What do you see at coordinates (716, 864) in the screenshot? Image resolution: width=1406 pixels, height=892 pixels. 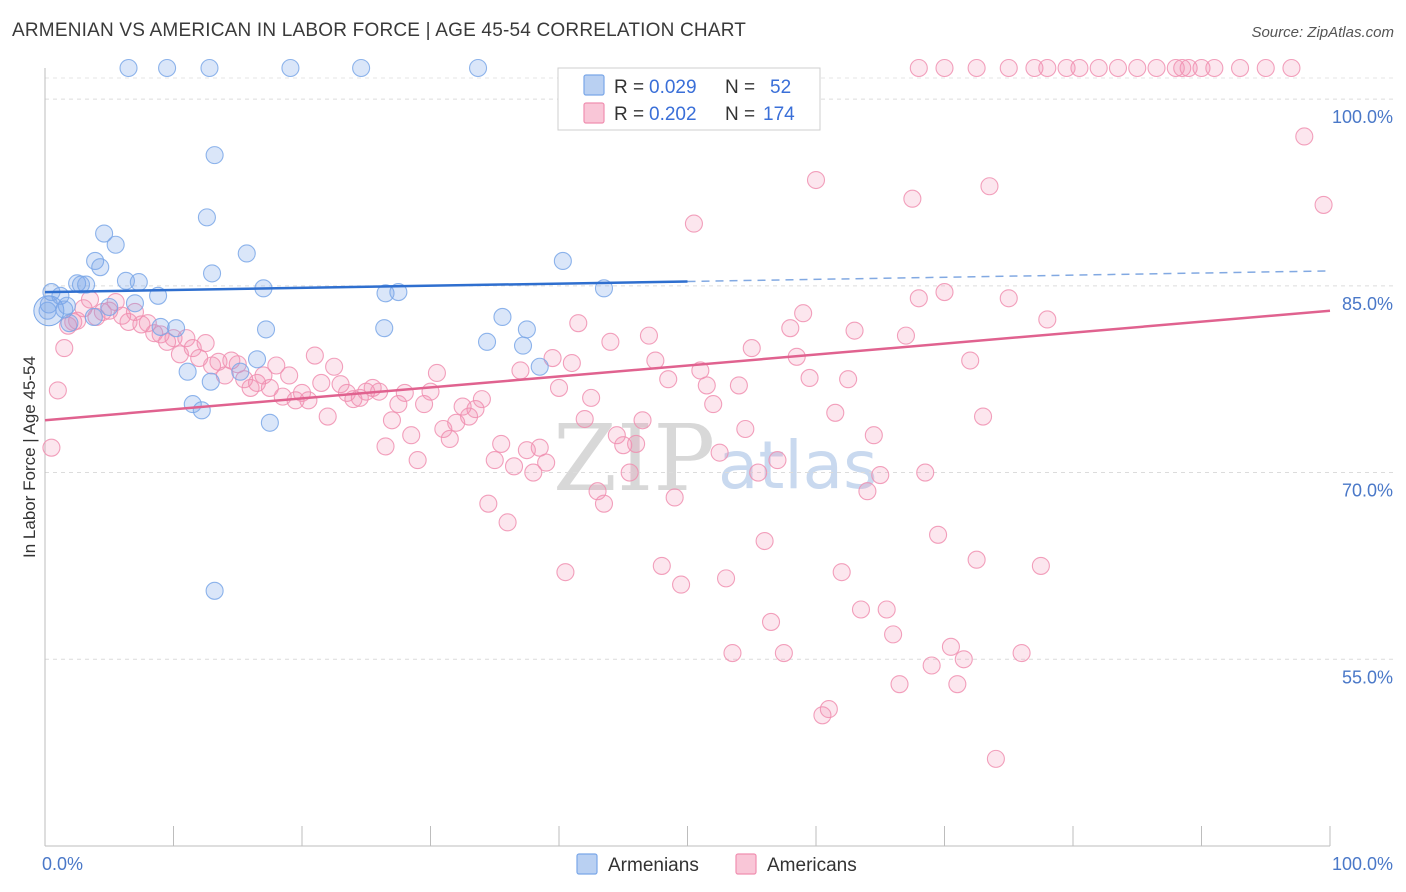 I see `legend-bottom: Armenians Americans` at bounding box center [716, 864].